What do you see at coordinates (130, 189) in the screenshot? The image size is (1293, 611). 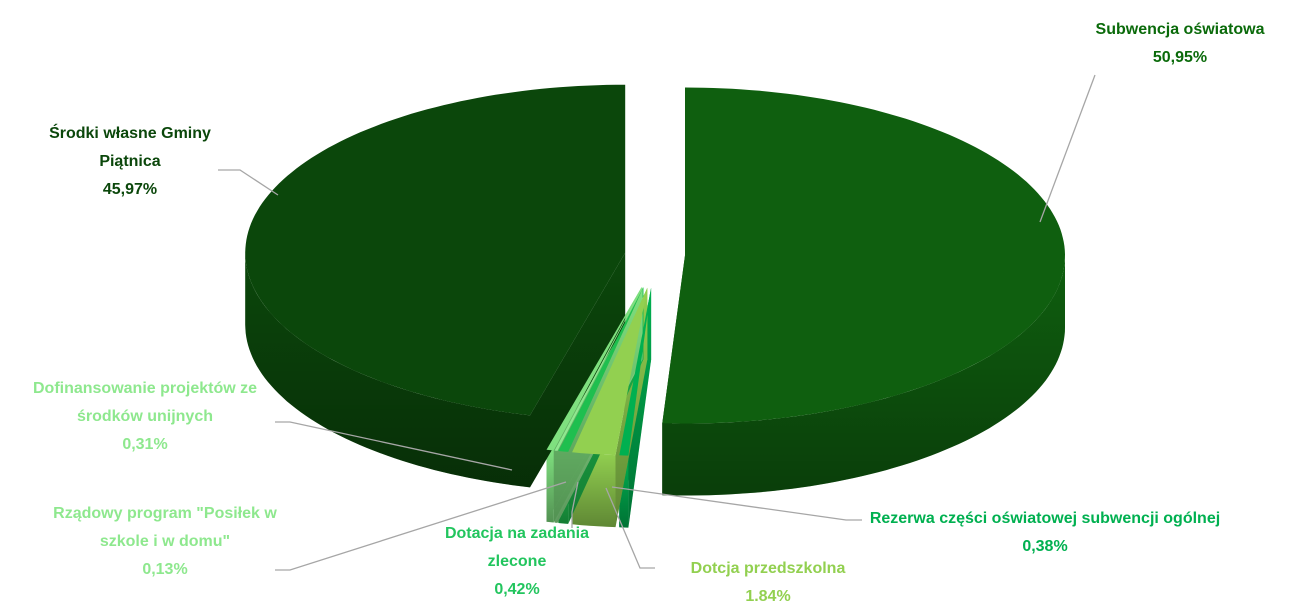 I see `slice-value: 45,97%` at bounding box center [130, 189].